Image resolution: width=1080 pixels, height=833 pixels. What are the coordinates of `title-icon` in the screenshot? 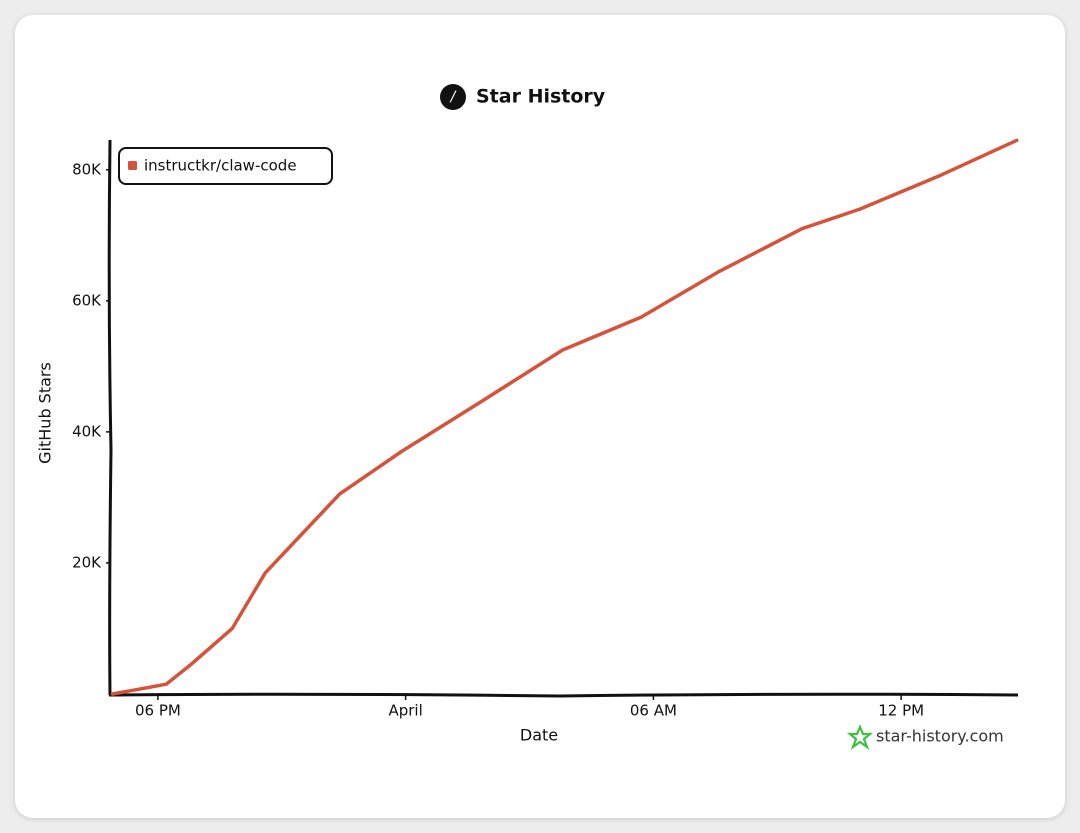 It's located at (453, 97).